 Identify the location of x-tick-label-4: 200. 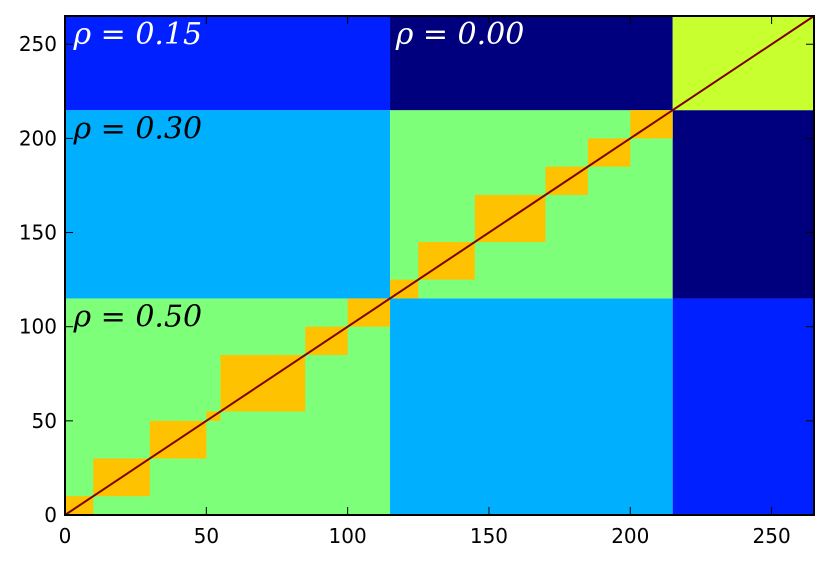
(630, 536).